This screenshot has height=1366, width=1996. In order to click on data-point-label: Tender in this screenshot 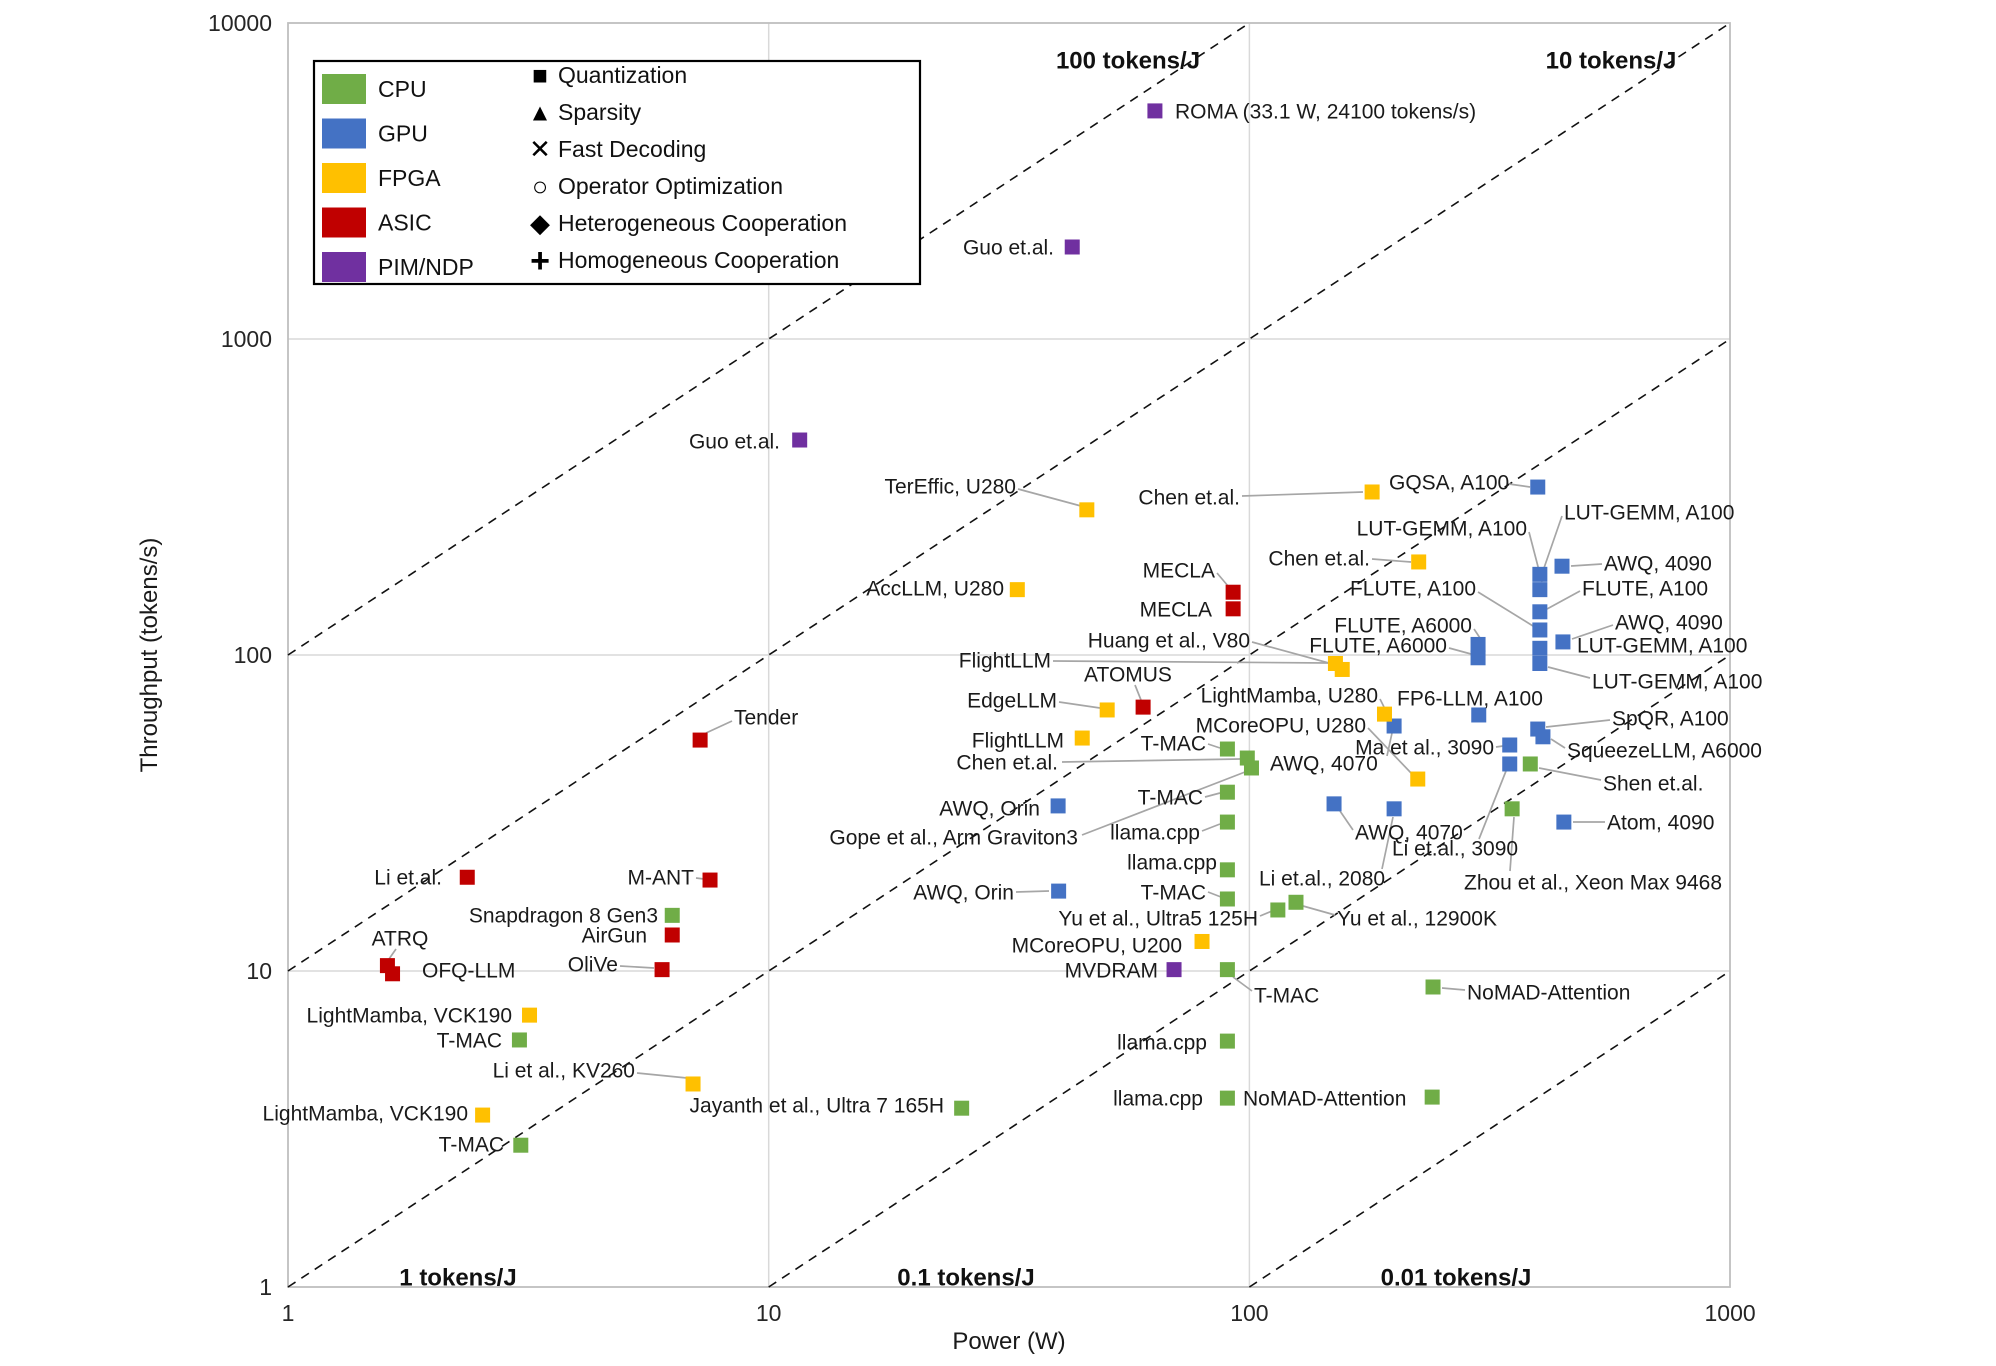, I will do `click(766, 717)`.